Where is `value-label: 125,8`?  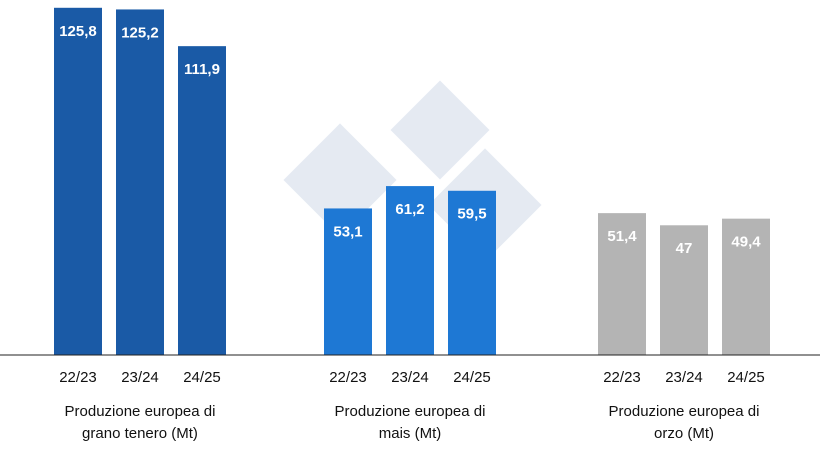 value-label: 125,8 is located at coordinates (78, 31).